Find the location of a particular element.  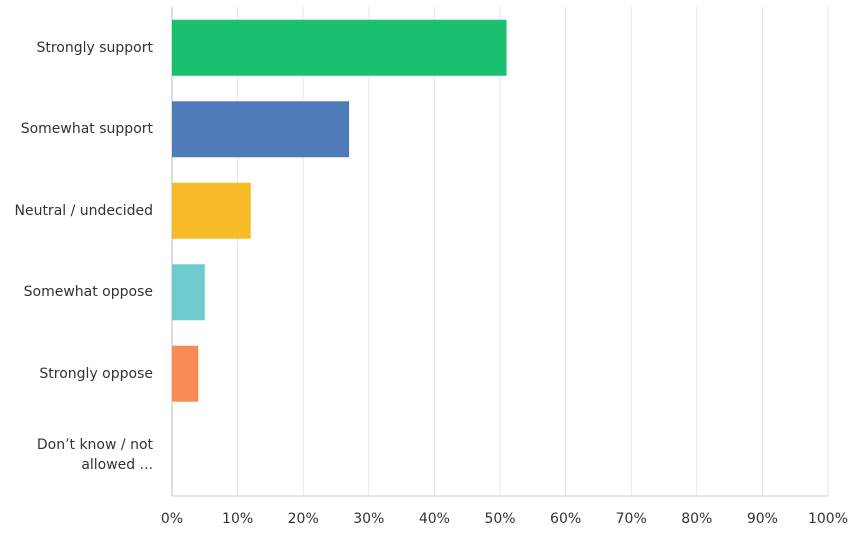

y-tick-label: Neutral / undecided is located at coordinates (83, 210).